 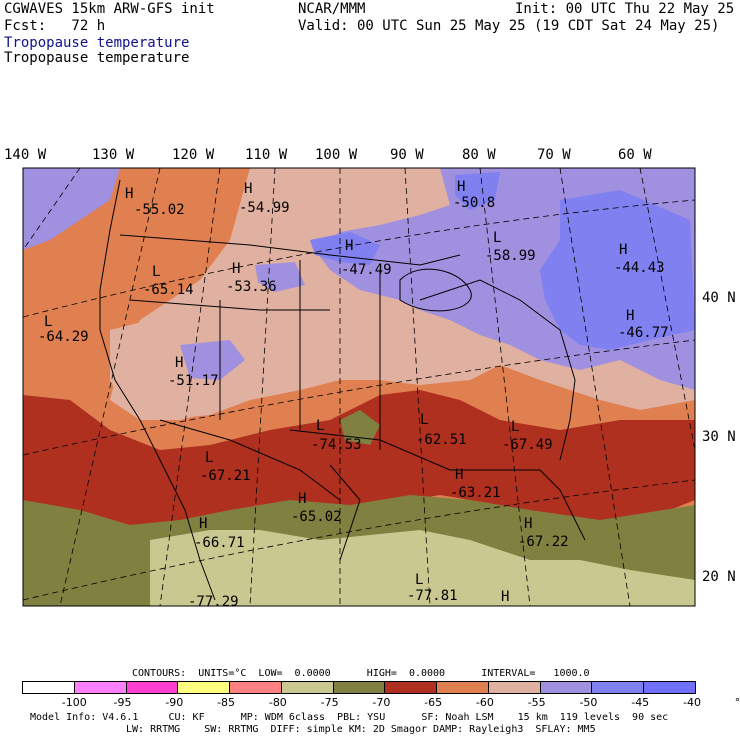 I want to click on lon-label-100w: 100 W, so click(x=336, y=155).